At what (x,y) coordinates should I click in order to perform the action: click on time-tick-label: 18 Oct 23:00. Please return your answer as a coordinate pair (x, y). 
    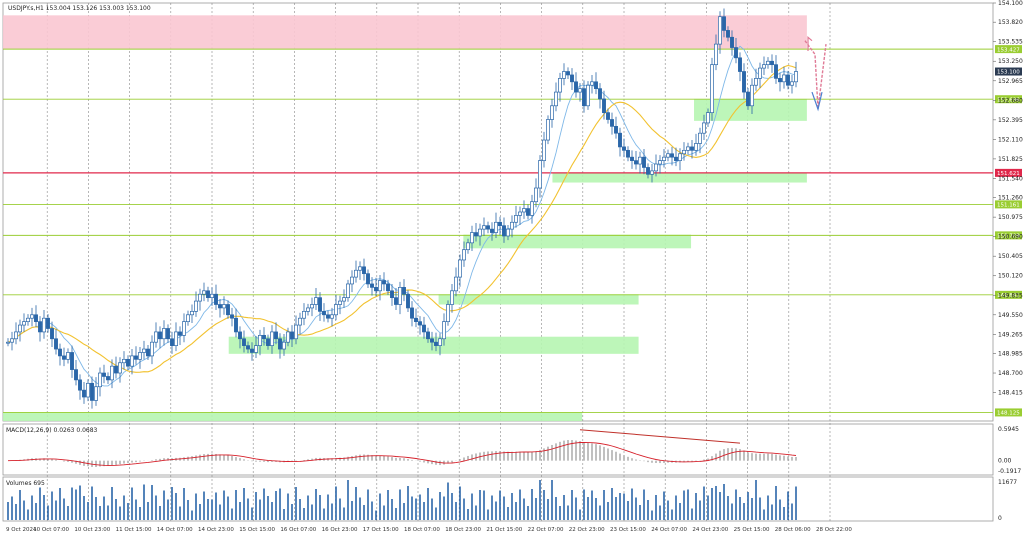
    Looking at the image, I should click on (463, 530).